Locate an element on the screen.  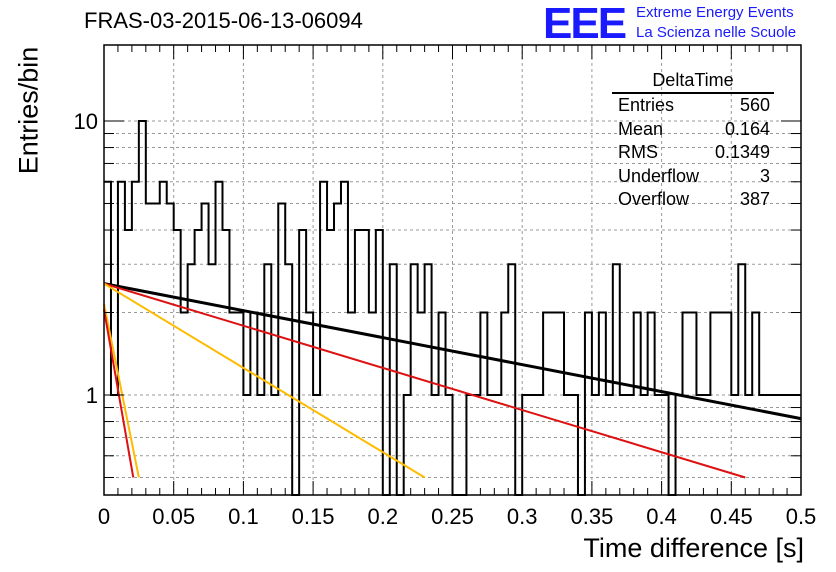
y-axis-label: Entries/bin is located at coordinates (28, 110).